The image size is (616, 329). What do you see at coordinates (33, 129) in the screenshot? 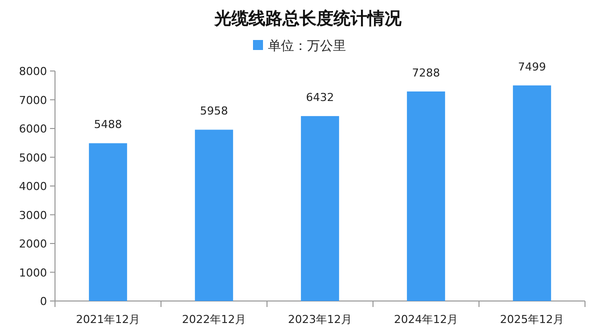
I see `y-tick-label: 6000` at bounding box center [33, 129].